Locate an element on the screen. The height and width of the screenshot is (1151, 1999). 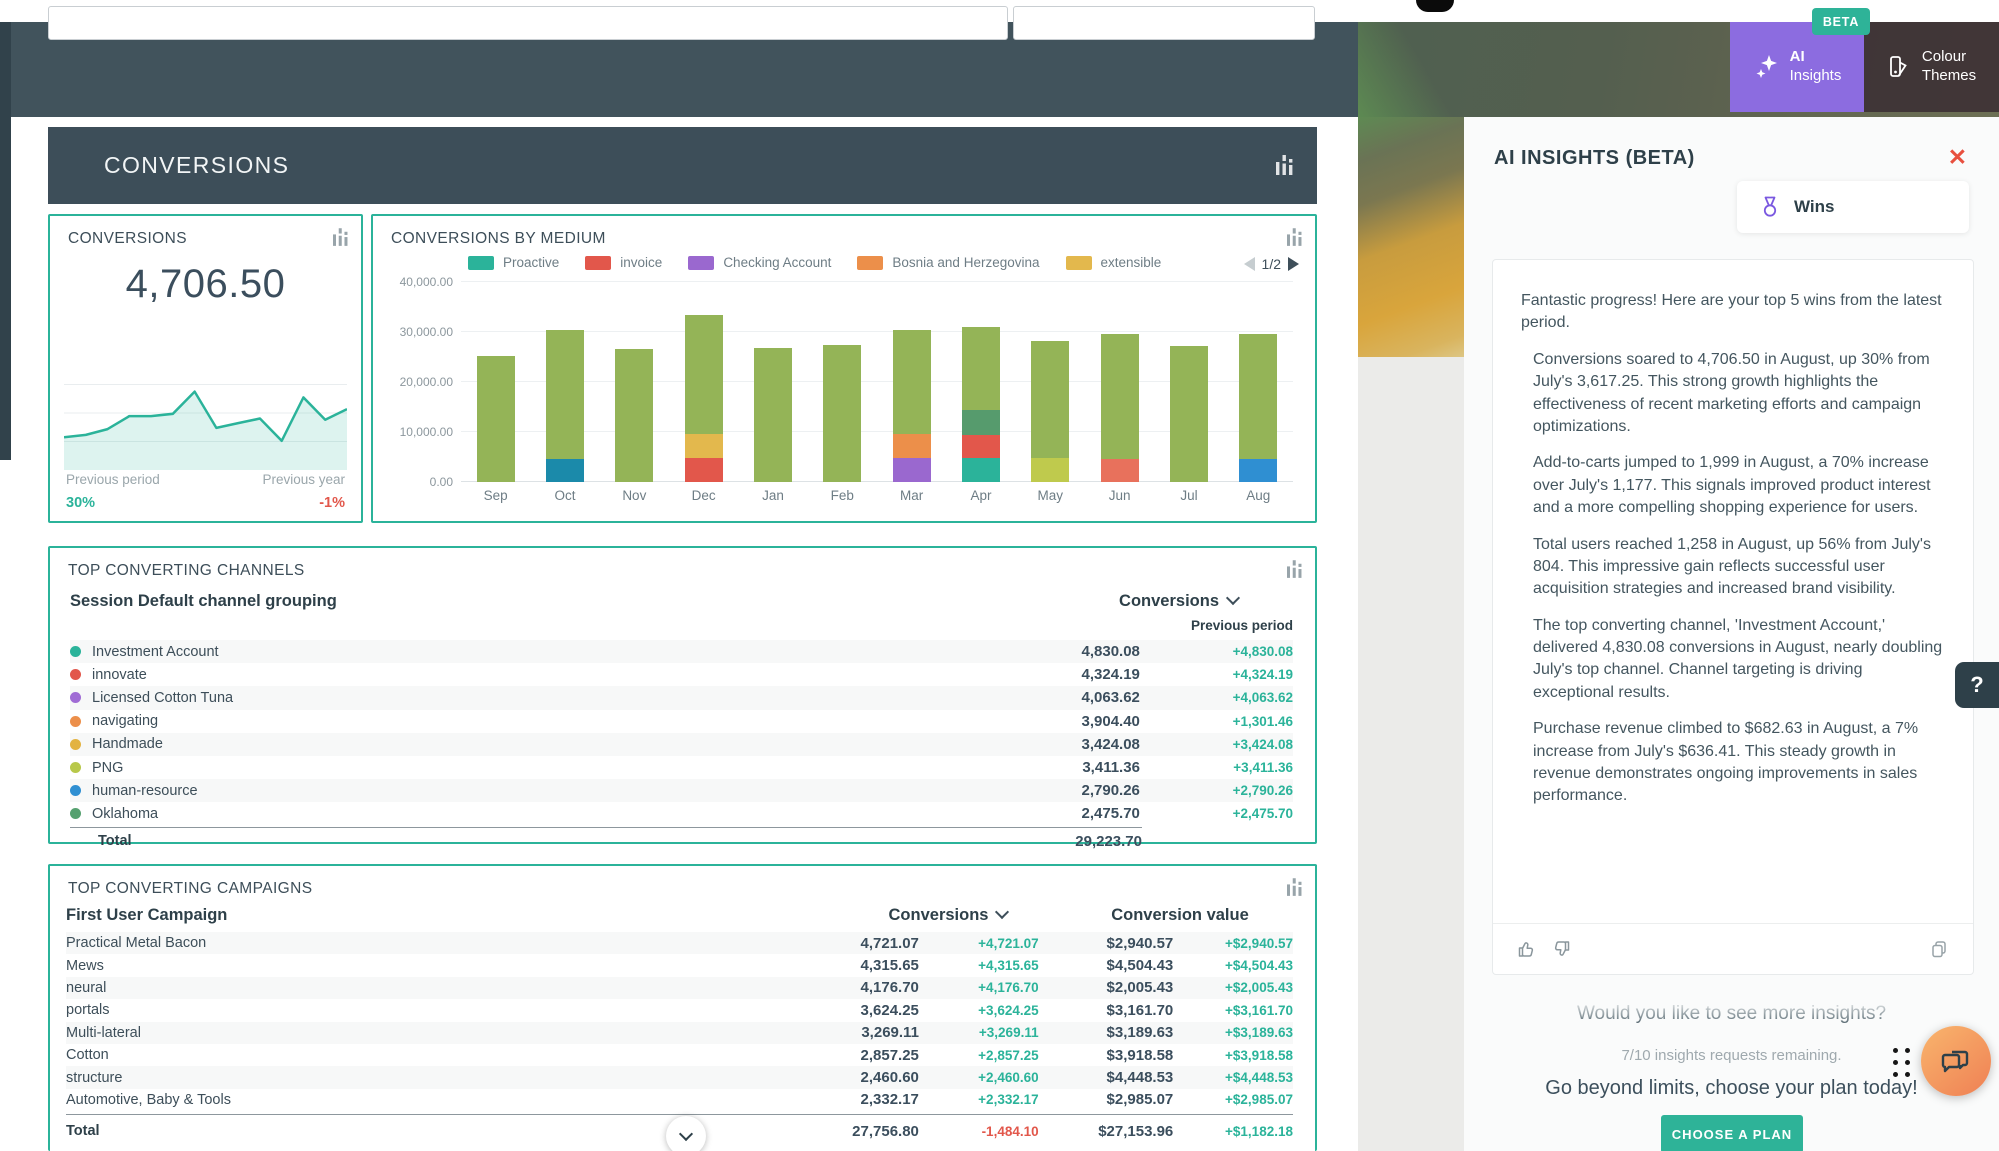
legend-item: invoice is located at coordinates (623, 262).